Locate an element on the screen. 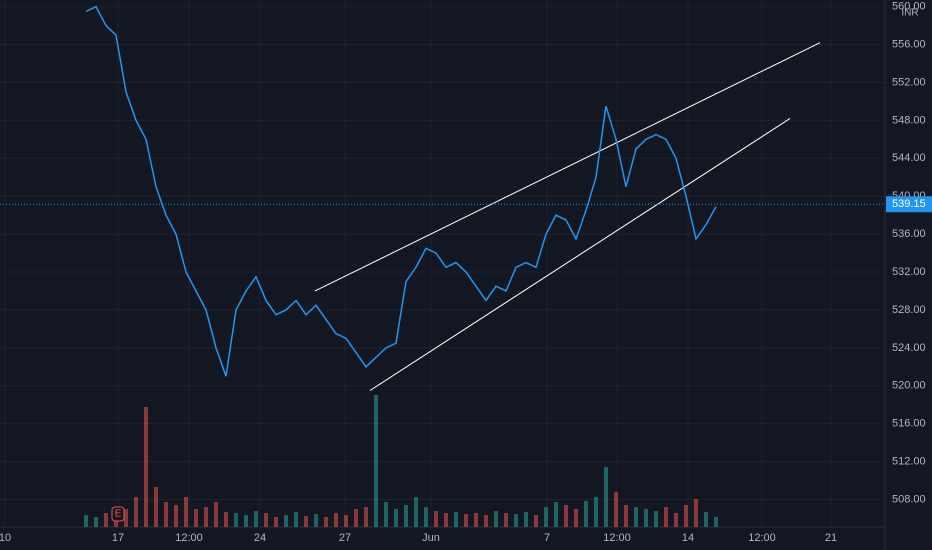  y-tick-label: 520.00 is located at coordinates (909, 386).